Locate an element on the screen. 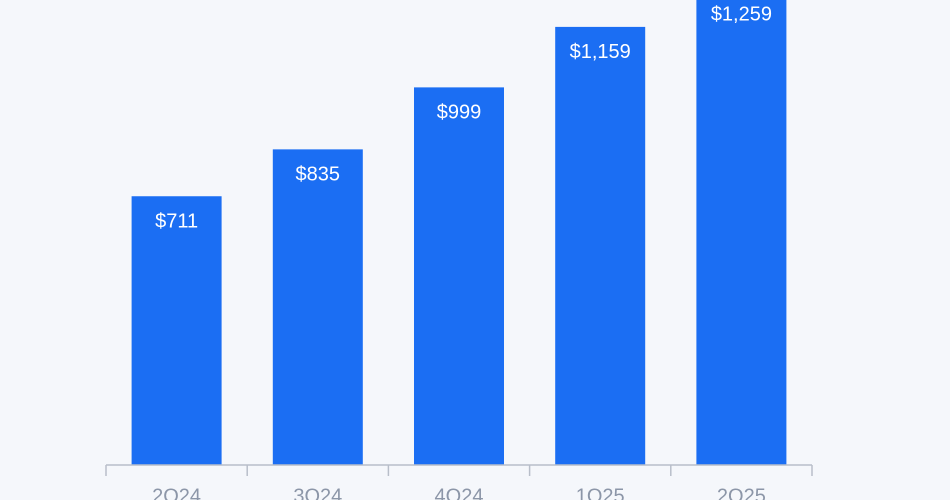  x-tick-label: 3Q24 is located at coordinates (317, 492).